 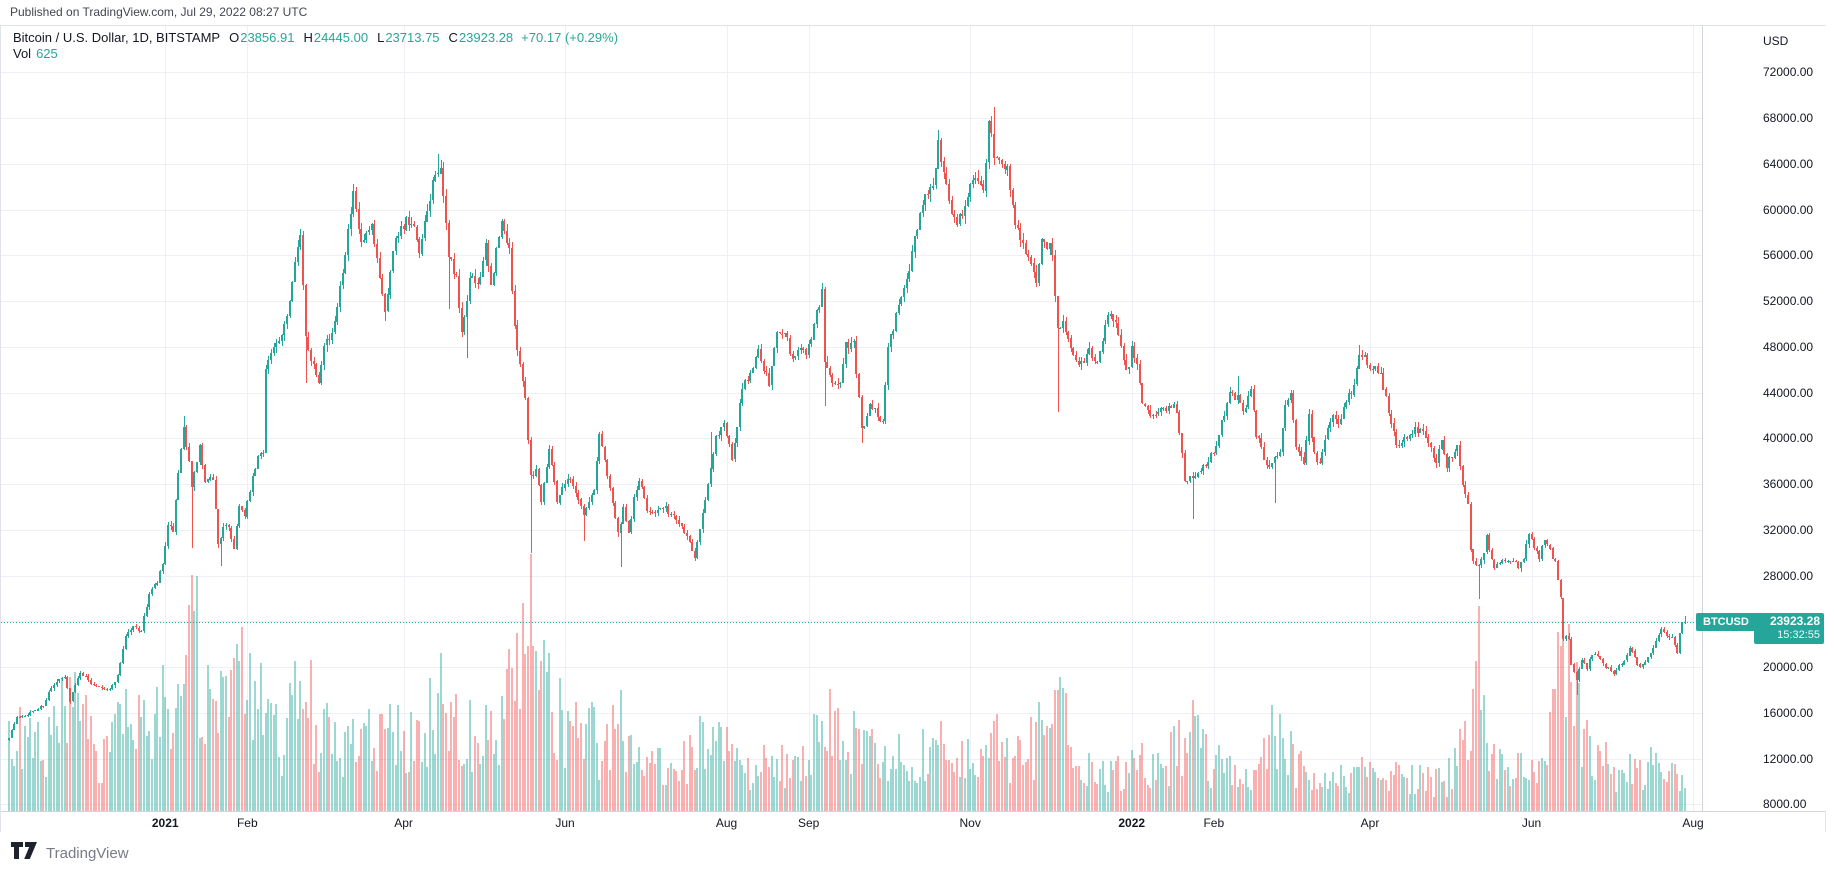 I want to click on low-label: L, so click(x=381, y=37).